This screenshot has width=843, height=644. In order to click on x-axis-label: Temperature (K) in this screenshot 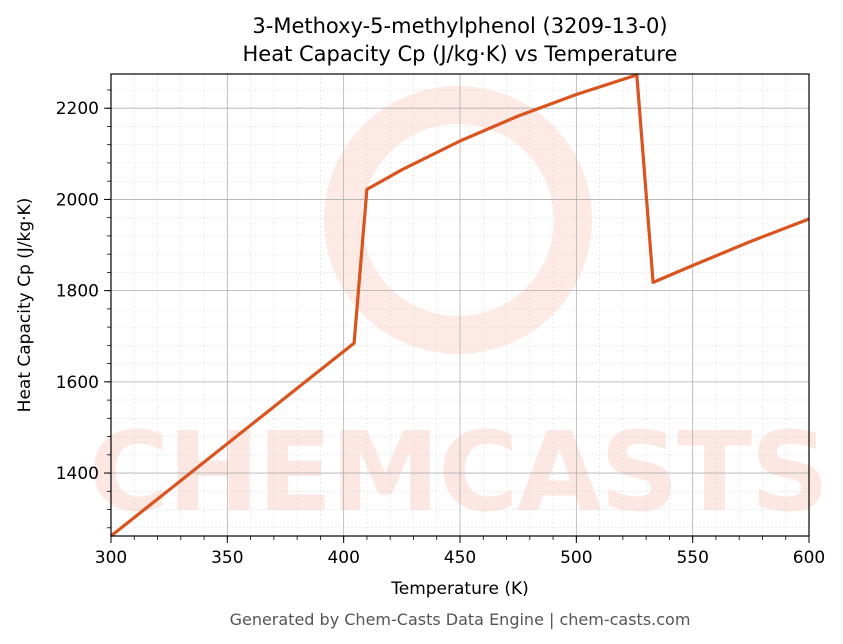, I will do `click(459, 589)`.